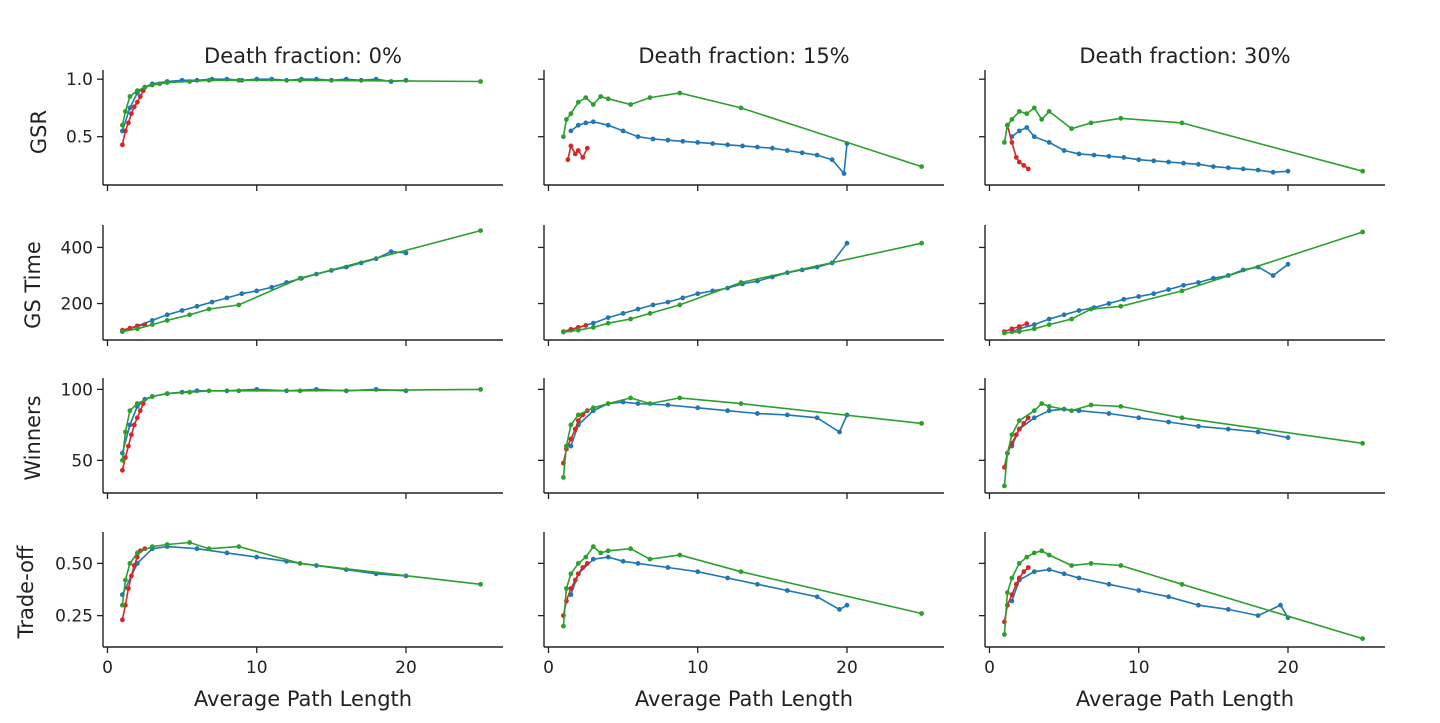  Describe the element at coordinates (744, 699) in the screenshot. I see `x-axis-label-1: Average Path Length` at that location.